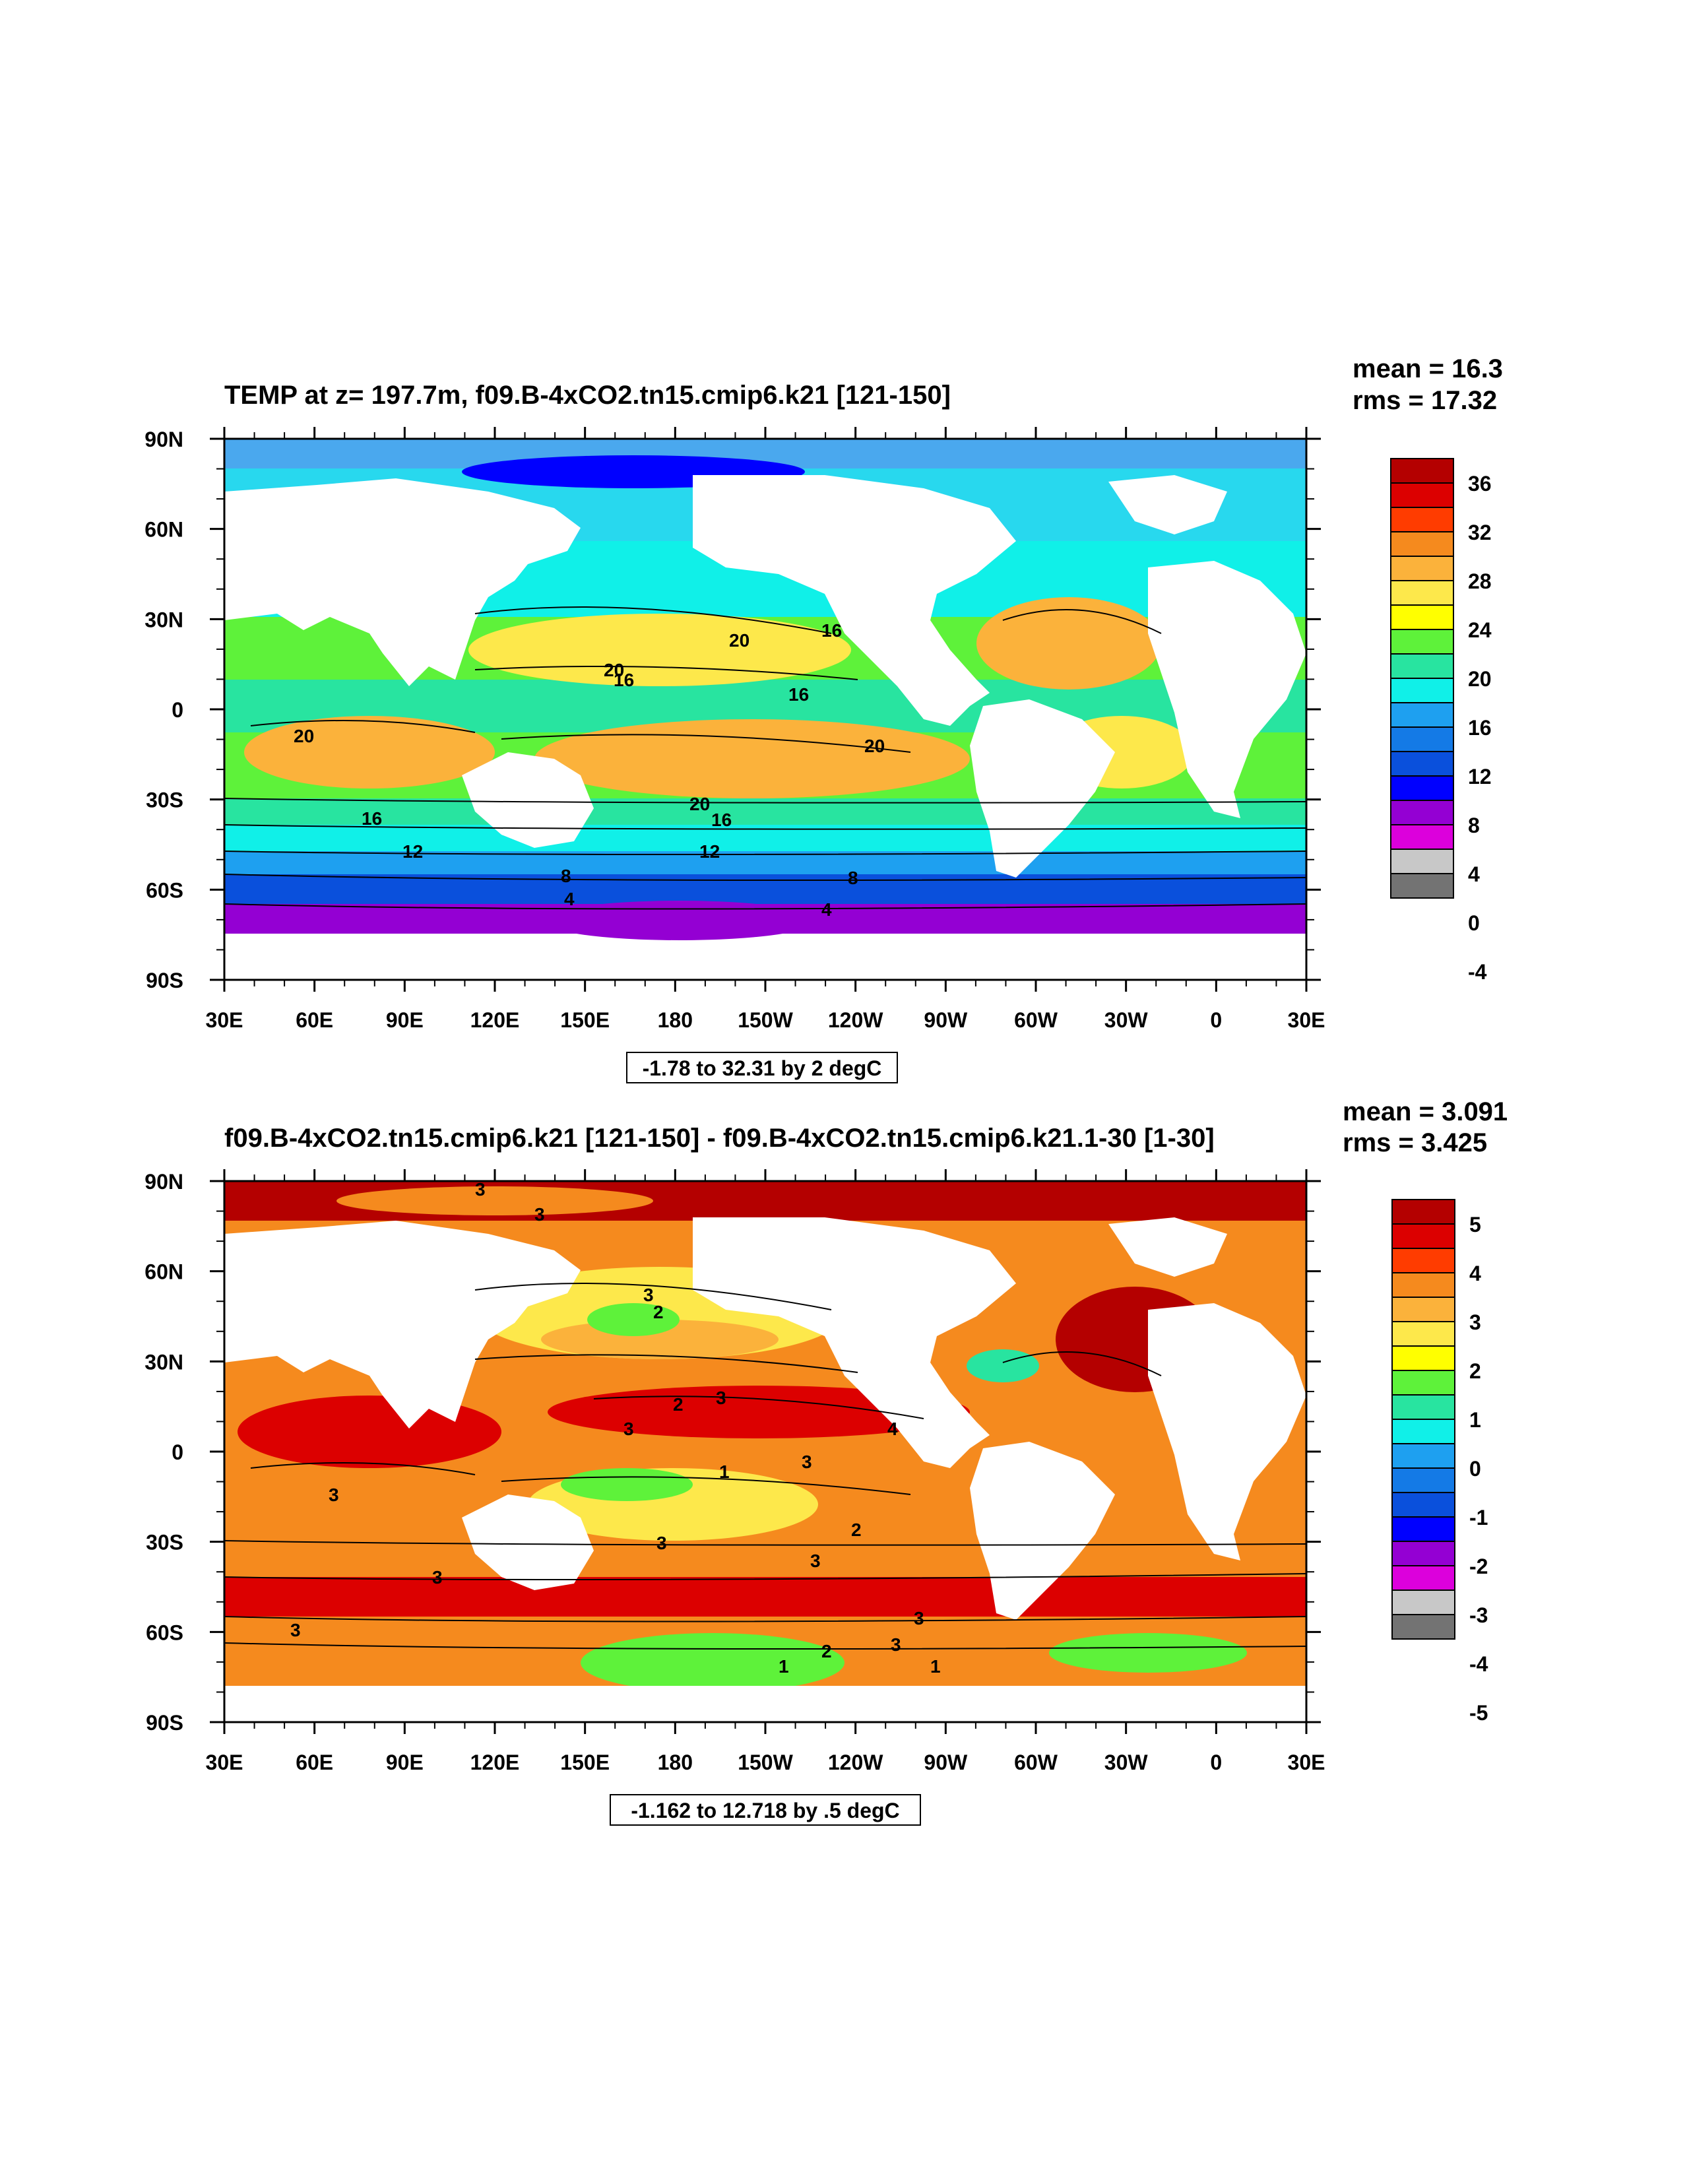  I want to click on rms-label: rms = 17.32, so click(1425, 400).